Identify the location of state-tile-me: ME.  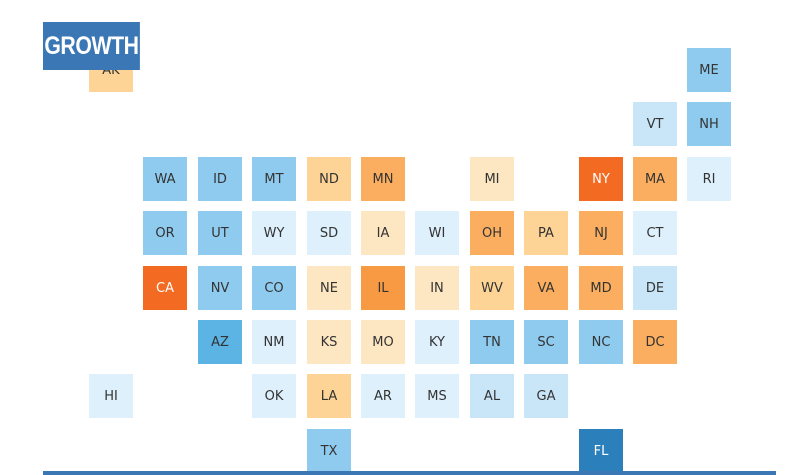
(709, 70).